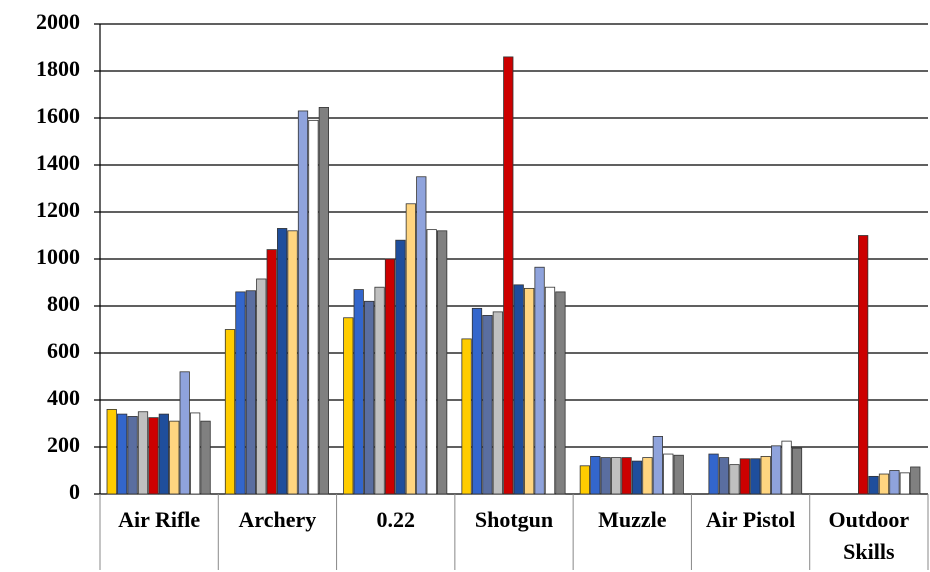  What do you see at coordinates (63, 303) in the screenshot?
I see `y-tick-label: 800` at bounding box center [63, 303].